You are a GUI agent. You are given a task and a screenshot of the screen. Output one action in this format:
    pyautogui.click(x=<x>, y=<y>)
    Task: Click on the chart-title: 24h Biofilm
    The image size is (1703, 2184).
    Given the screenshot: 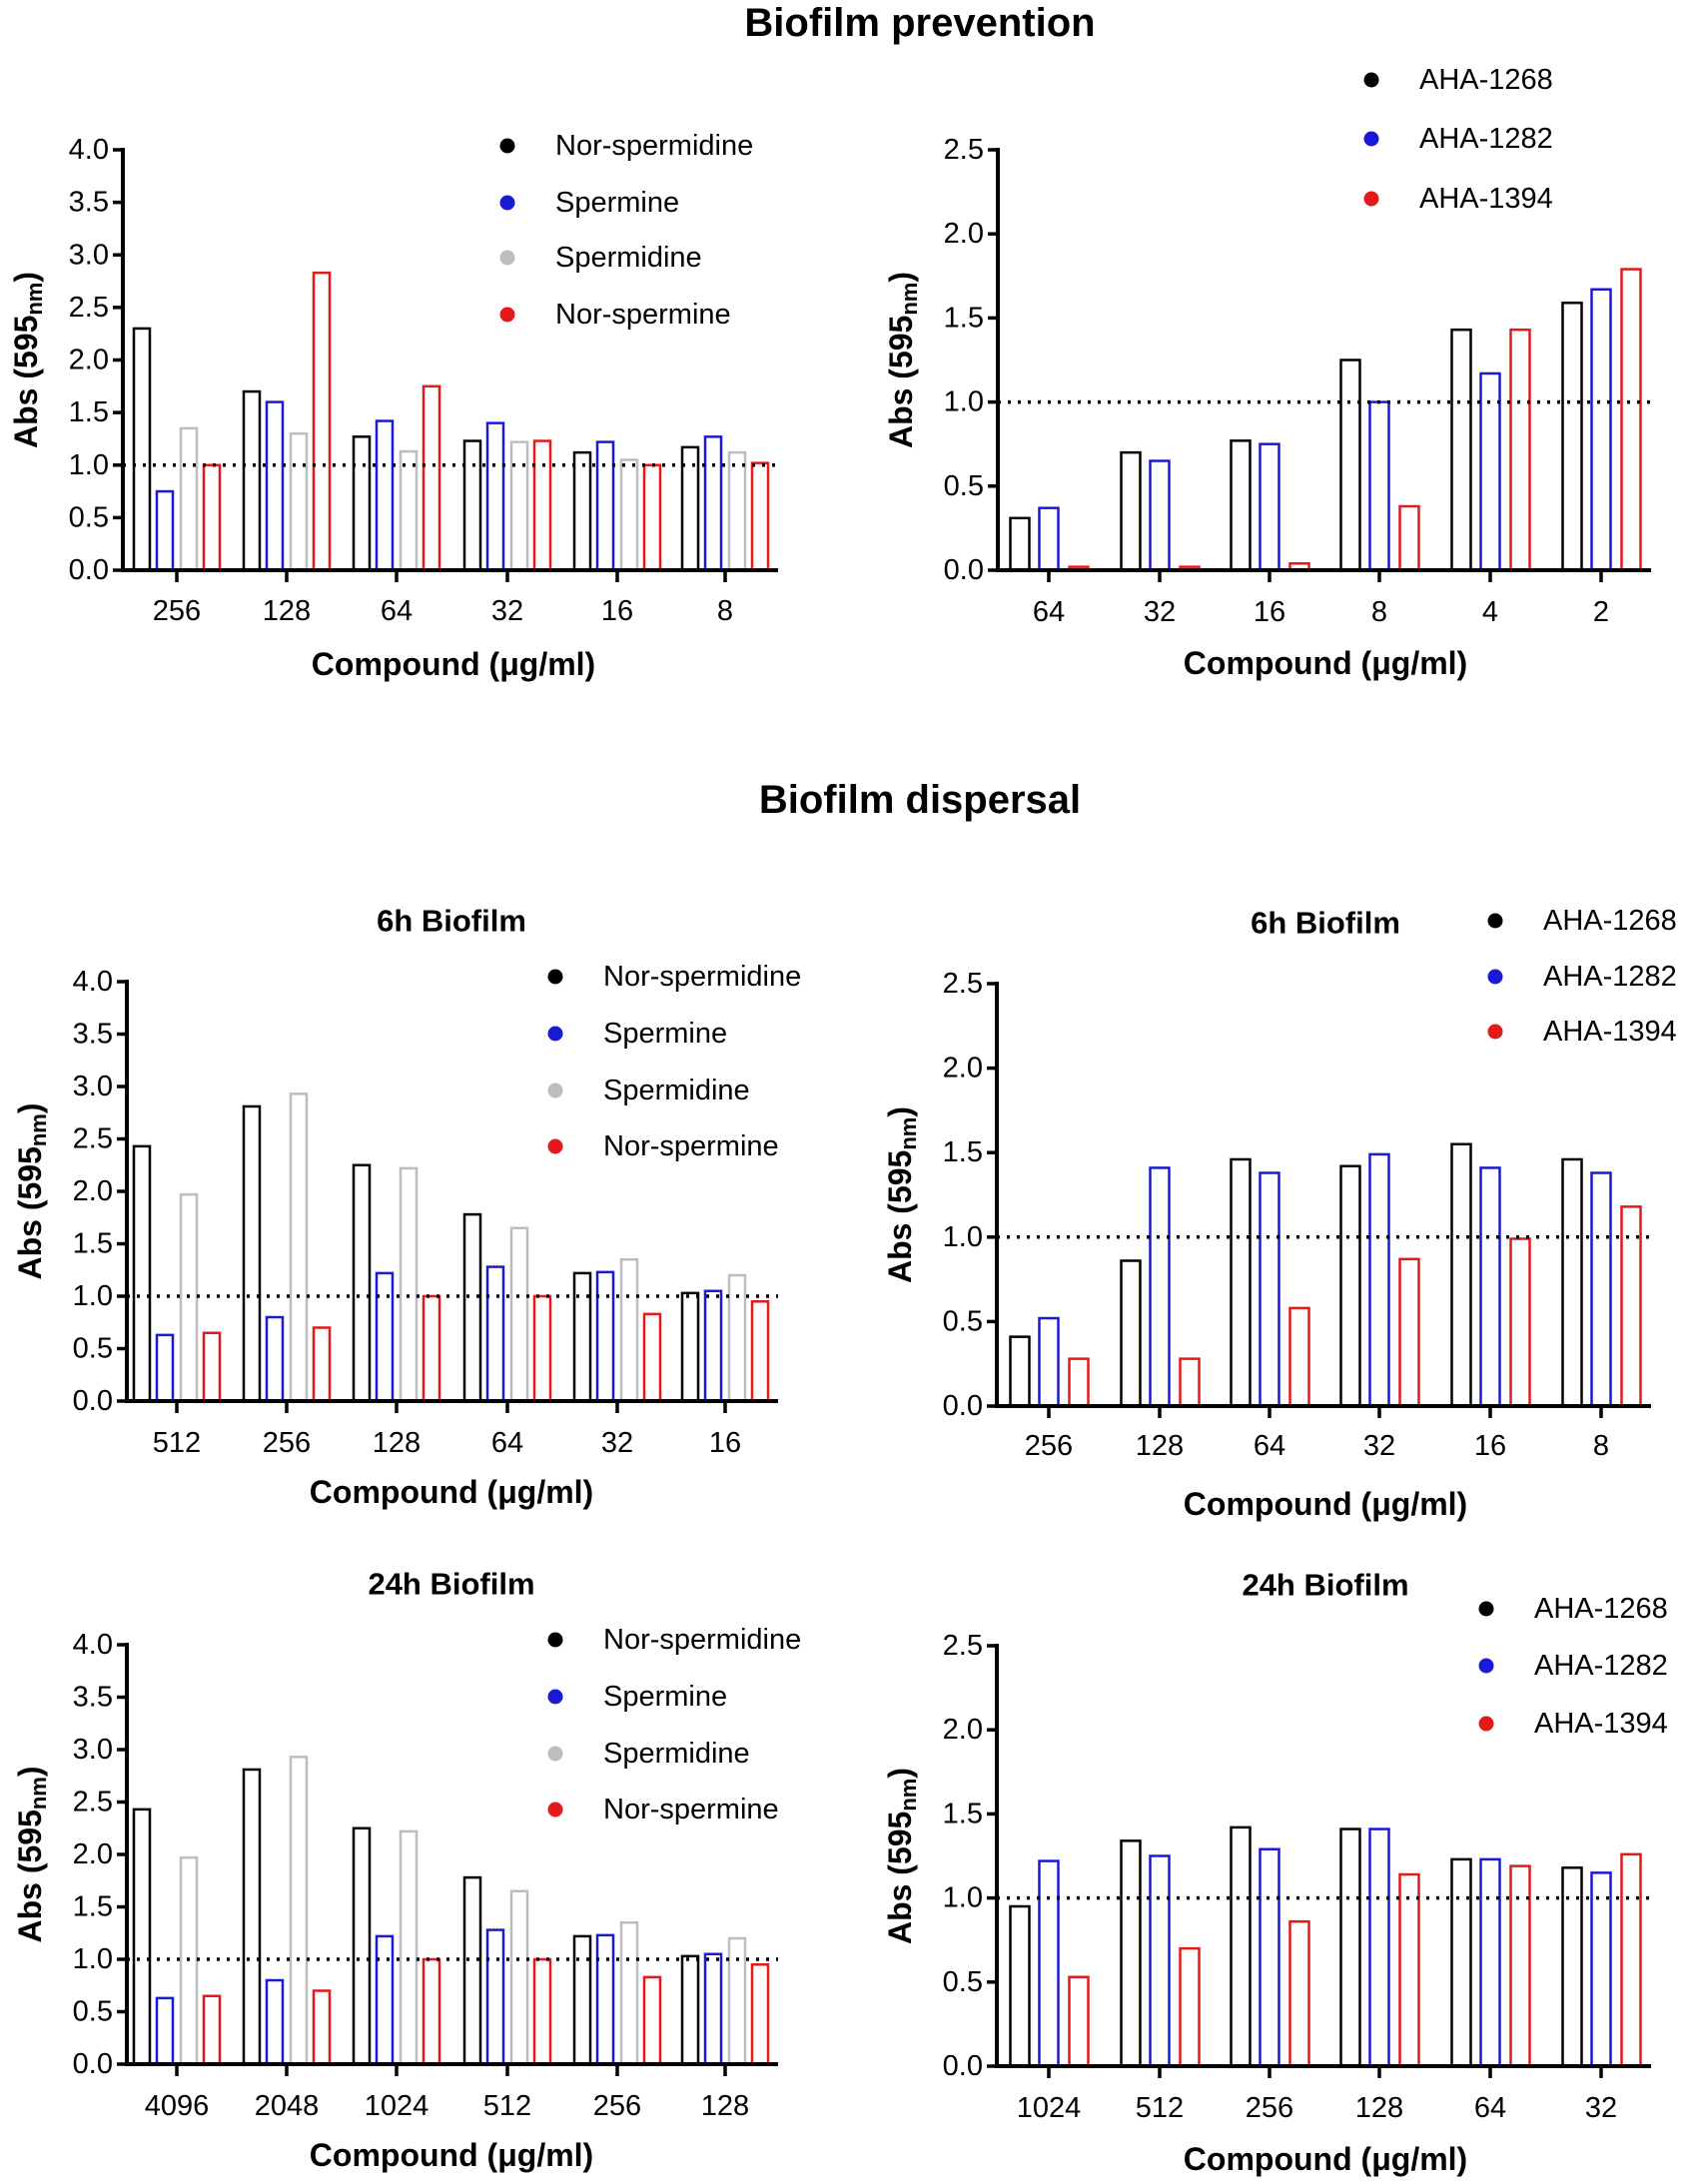 What is the action you would take?
    pyautogui.click(x=451, y=1584)
    